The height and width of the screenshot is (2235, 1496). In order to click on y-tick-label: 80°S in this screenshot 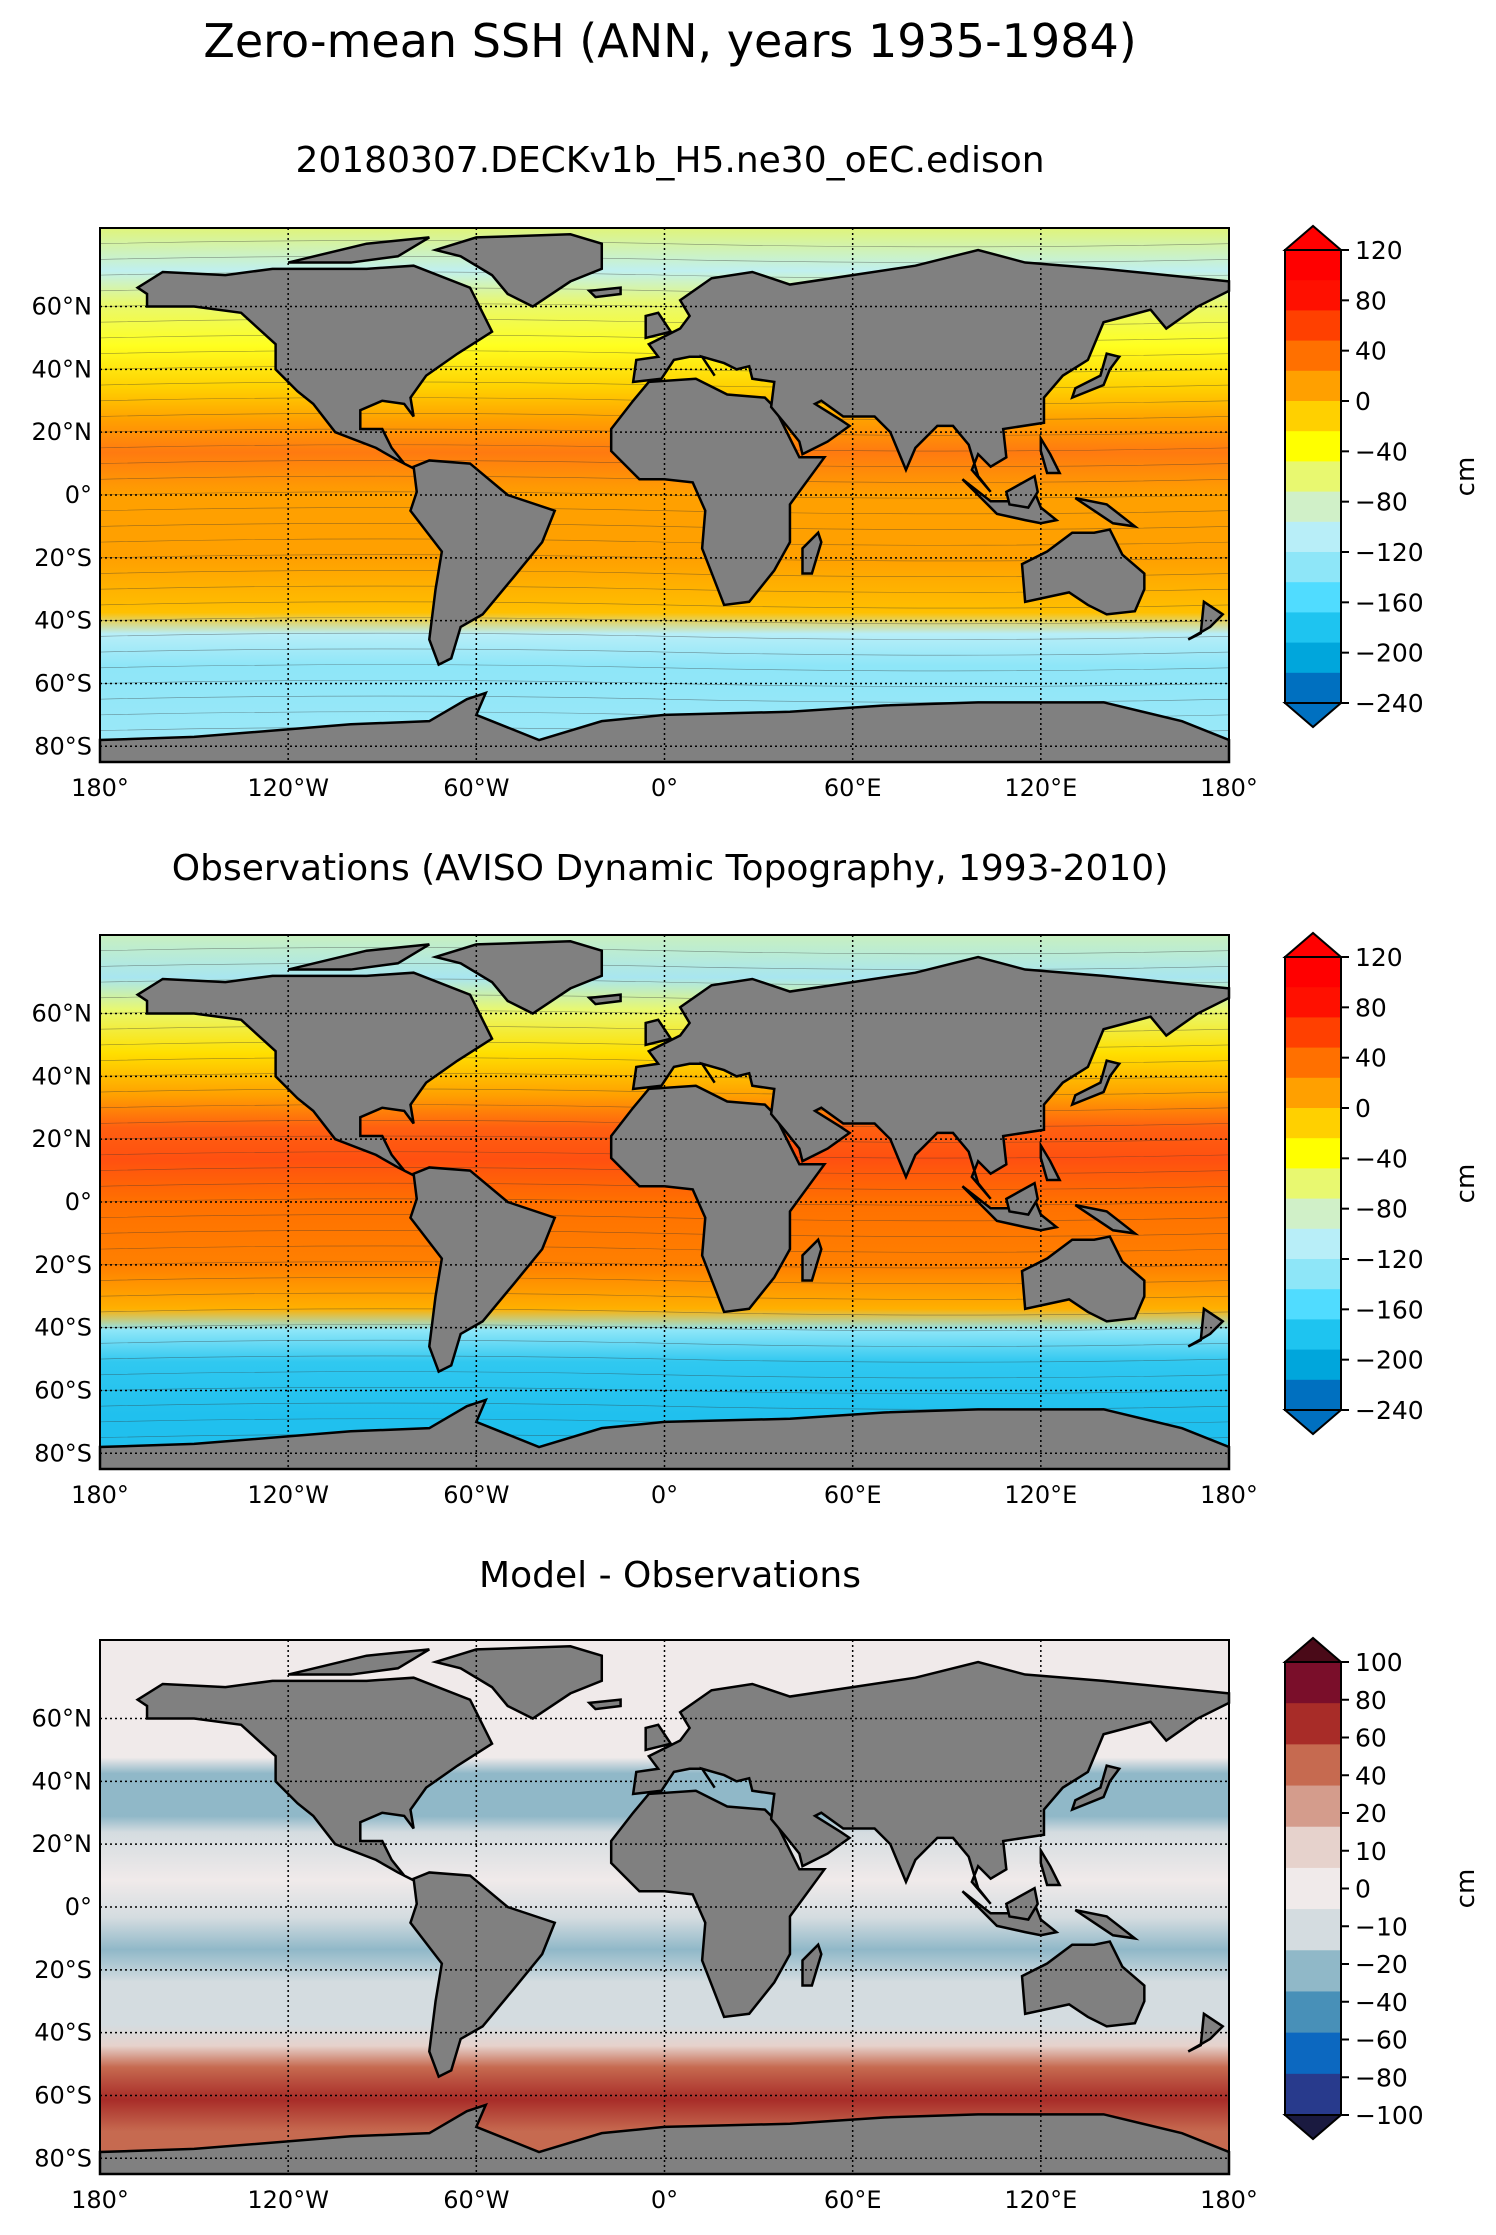, I will do `click(63, 1453)`.